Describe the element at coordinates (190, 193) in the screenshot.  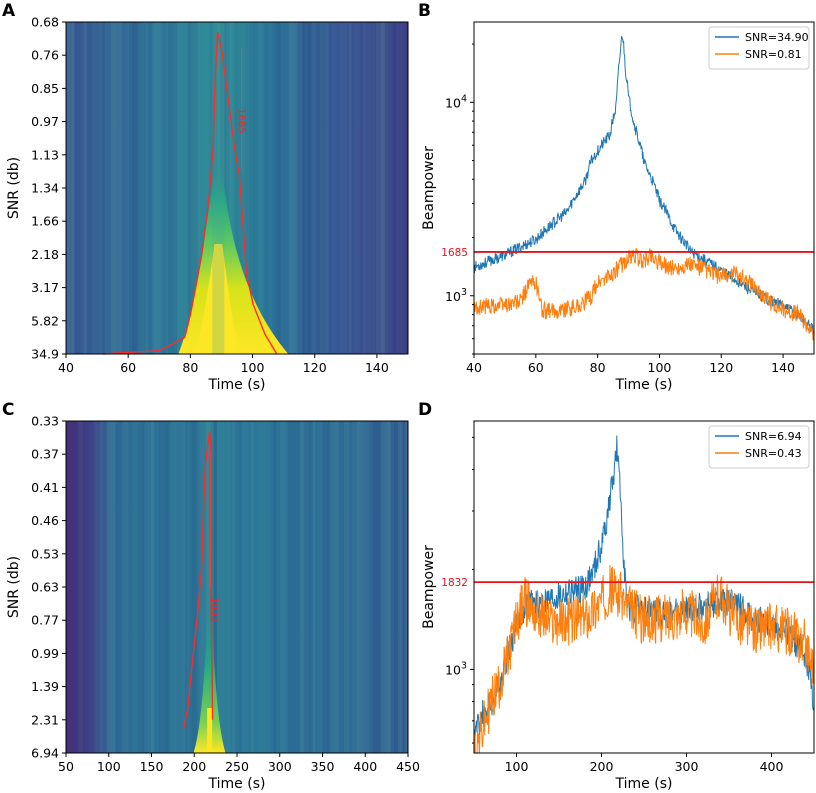
I see `contour-line` at that location.